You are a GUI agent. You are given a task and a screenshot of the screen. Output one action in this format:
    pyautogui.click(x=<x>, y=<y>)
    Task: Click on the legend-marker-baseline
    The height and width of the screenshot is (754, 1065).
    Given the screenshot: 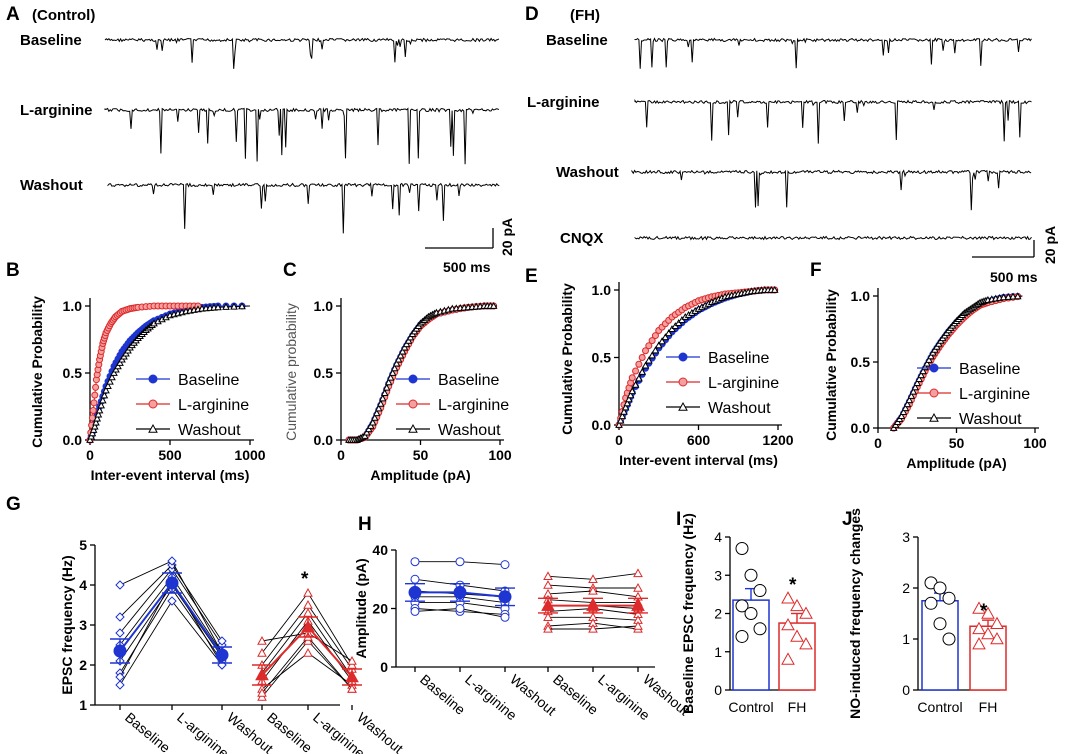 What is the action you would take?
    pyautogui.click(x=153, y=379)
    